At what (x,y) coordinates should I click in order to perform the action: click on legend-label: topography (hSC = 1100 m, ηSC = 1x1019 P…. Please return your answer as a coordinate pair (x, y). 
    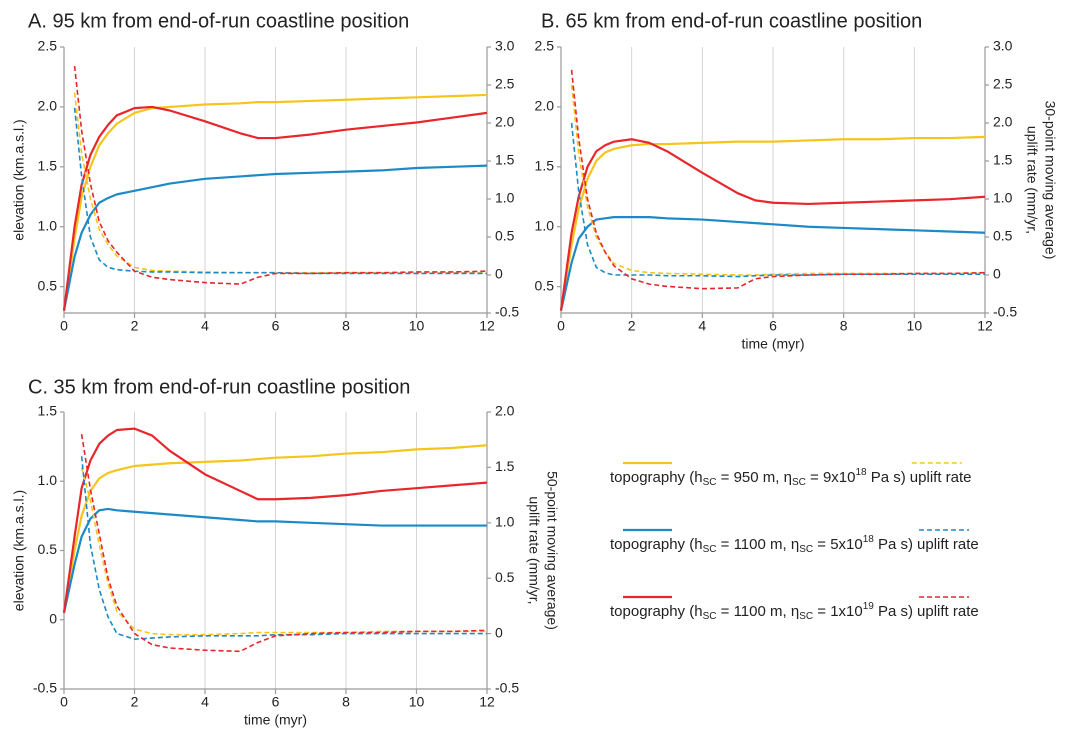
    Looking at the image, I should click on (761, 611).